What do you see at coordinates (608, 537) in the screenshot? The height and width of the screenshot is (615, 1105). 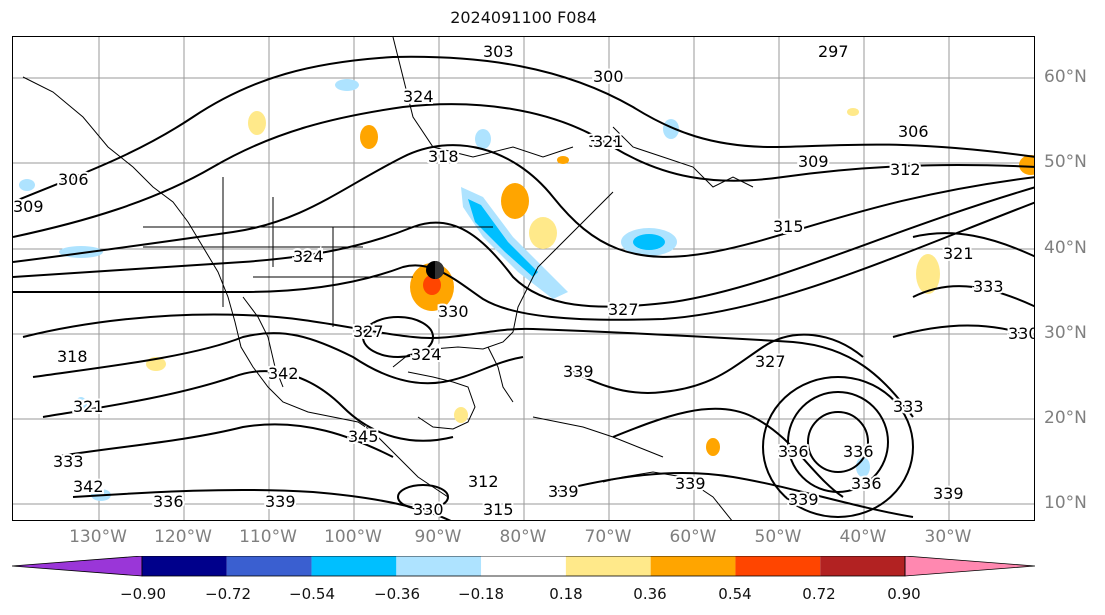 I see `lon-label: 70°W` at bounding box center [608, 537].